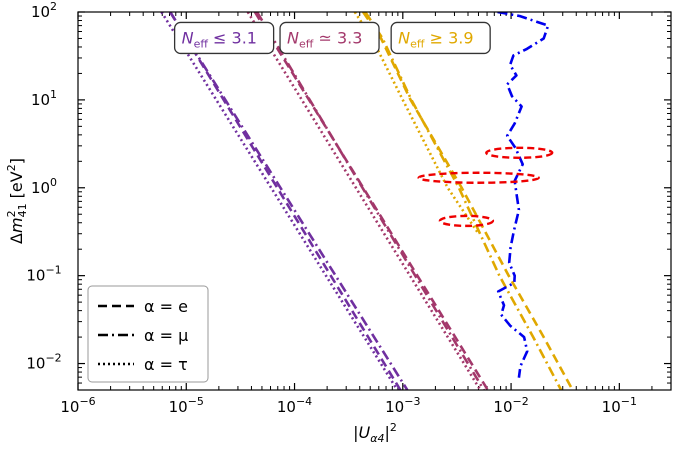 Image resolution: width=675 pixels, height=450 pixels. I want to click on y-tick-label: 10¹, so click(44, 98).